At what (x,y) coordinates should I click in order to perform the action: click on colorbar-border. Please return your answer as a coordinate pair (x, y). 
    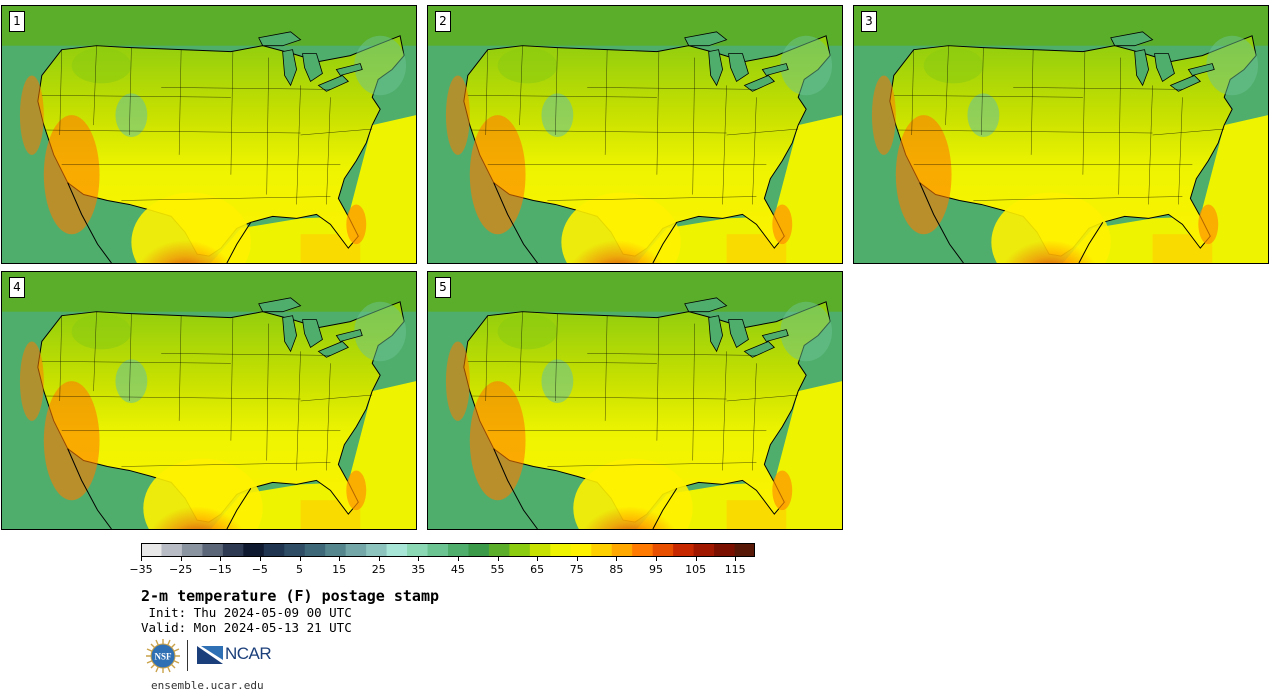
    Looking at the image, I should click on (448, 550).